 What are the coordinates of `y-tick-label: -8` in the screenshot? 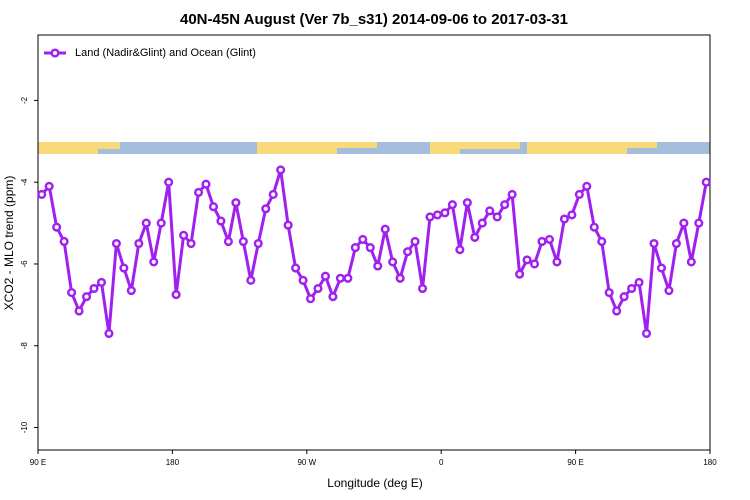 It's located at (24, 346).